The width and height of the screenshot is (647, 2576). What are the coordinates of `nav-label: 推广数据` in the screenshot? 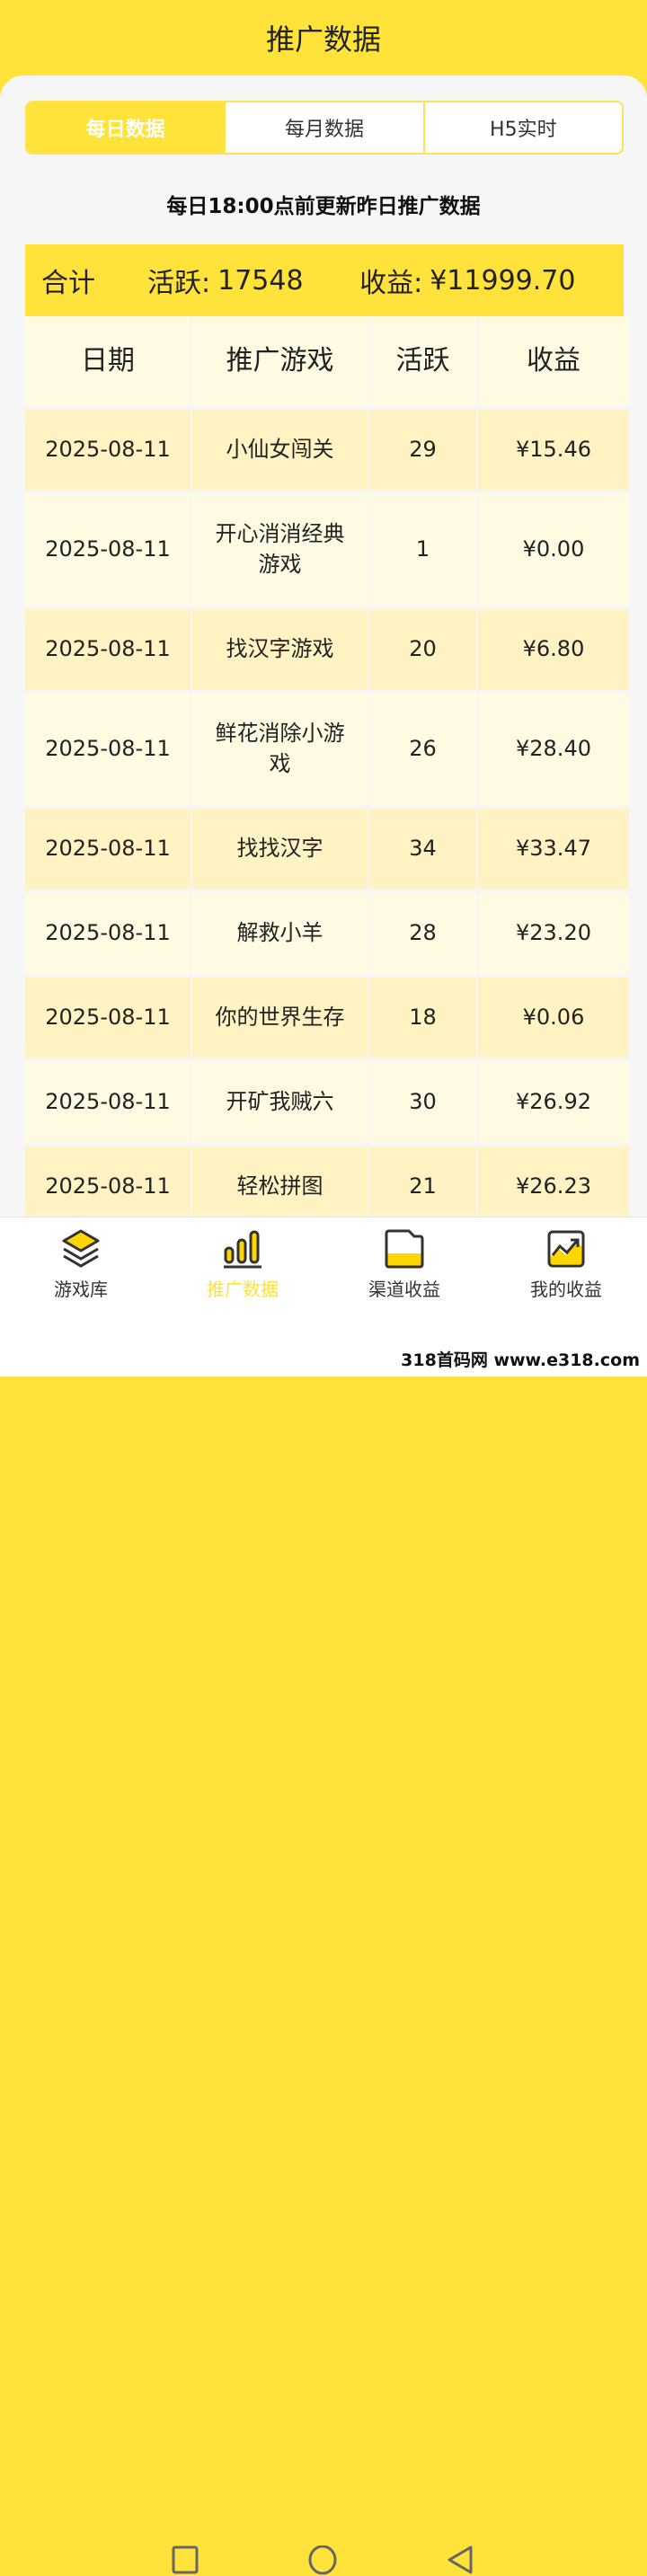 It's located at (243, 1289).